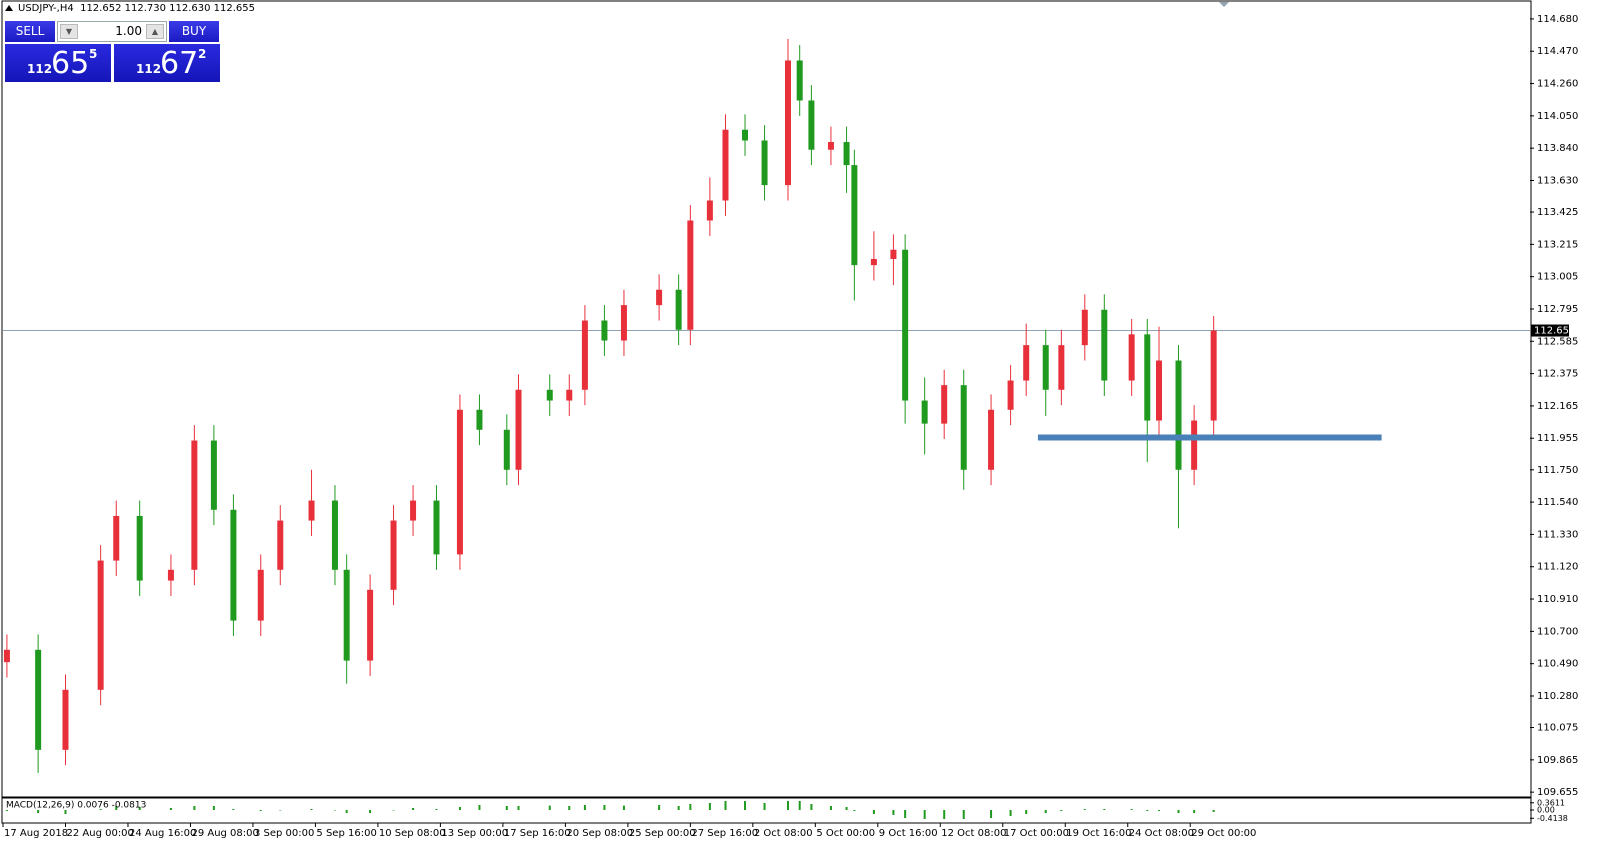 This screenshot has width=1607, height=867. What do you see at coordinates (1557, 696) in the screenshot?
I see `y-tick-label: 110.280` at bounding box center [1557, 696].